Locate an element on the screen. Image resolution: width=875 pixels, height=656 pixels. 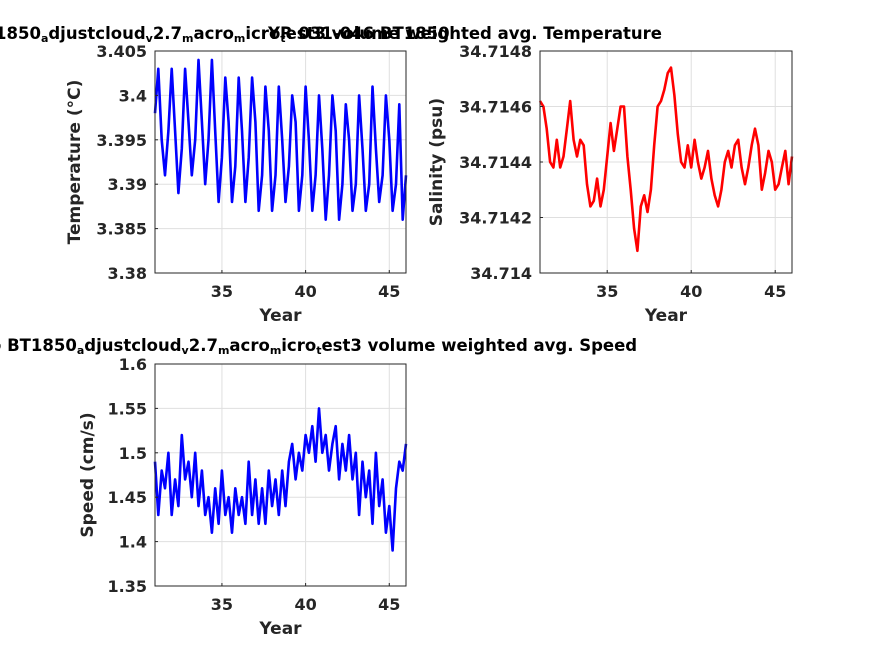
y-tick-label: 3.395 is located at coordinates (121, 140).